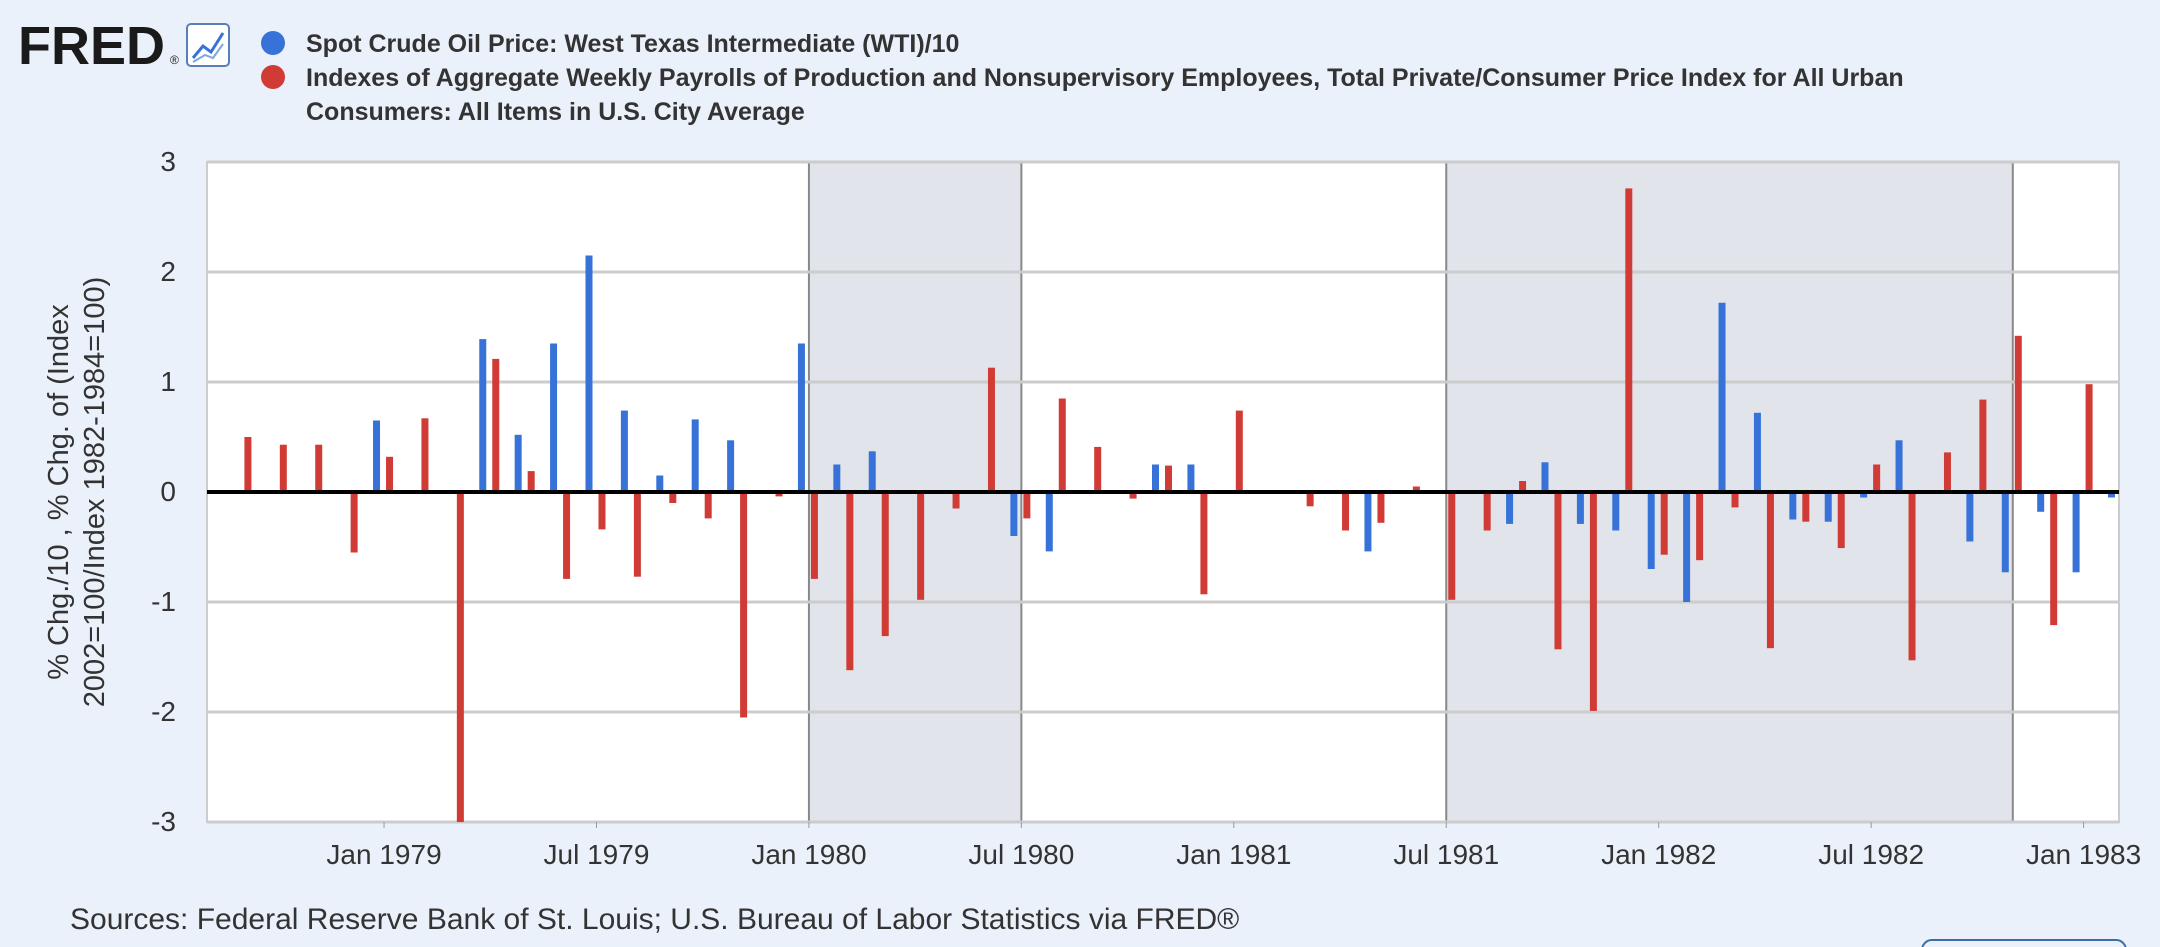 This screenshot has height=947, width=2160. Describe the element at coordinates (168, 491) in the screenshot. I see `y-tick-label: 0` at that location.